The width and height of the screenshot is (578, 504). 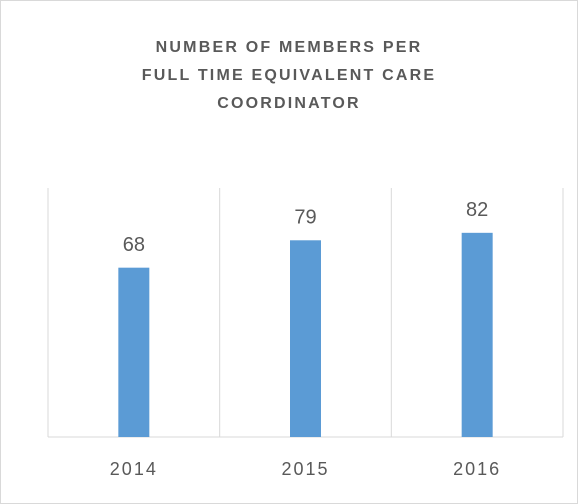 What do you see at coordinates (477, 210) in the screenshot?
I see `data-label: 82` at bounding box center [477, 210].